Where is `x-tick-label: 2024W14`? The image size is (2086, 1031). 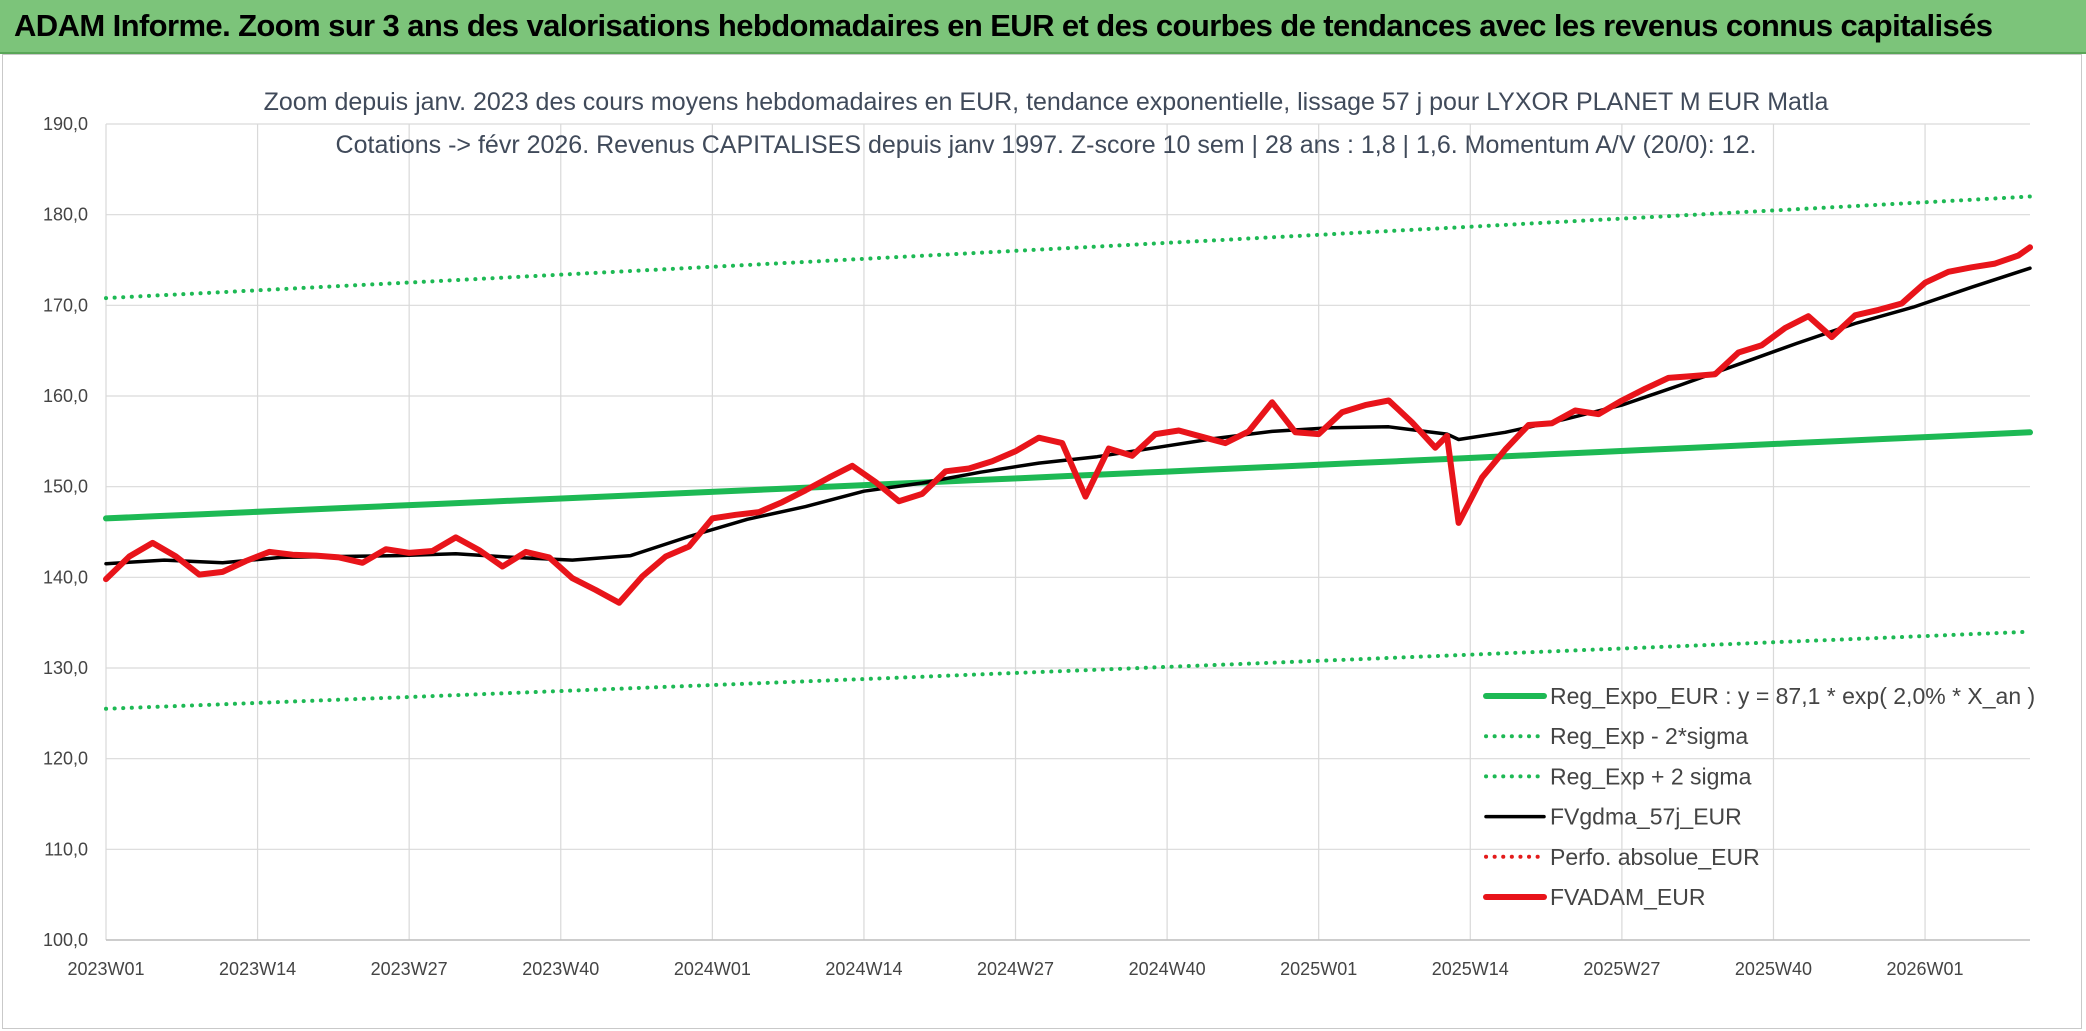
x-tick-label: 2024W14 is located at coordinates (863, 969).